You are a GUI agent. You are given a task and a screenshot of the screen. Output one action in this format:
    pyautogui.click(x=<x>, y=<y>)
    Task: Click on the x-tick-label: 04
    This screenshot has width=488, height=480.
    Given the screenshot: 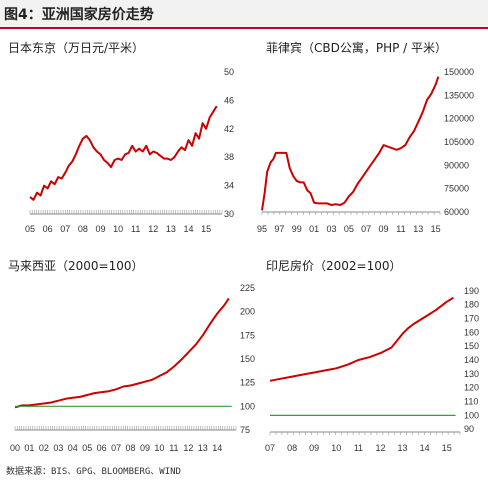 What is the action you would take?
    pyautogui.click(x=73, y=448)
    